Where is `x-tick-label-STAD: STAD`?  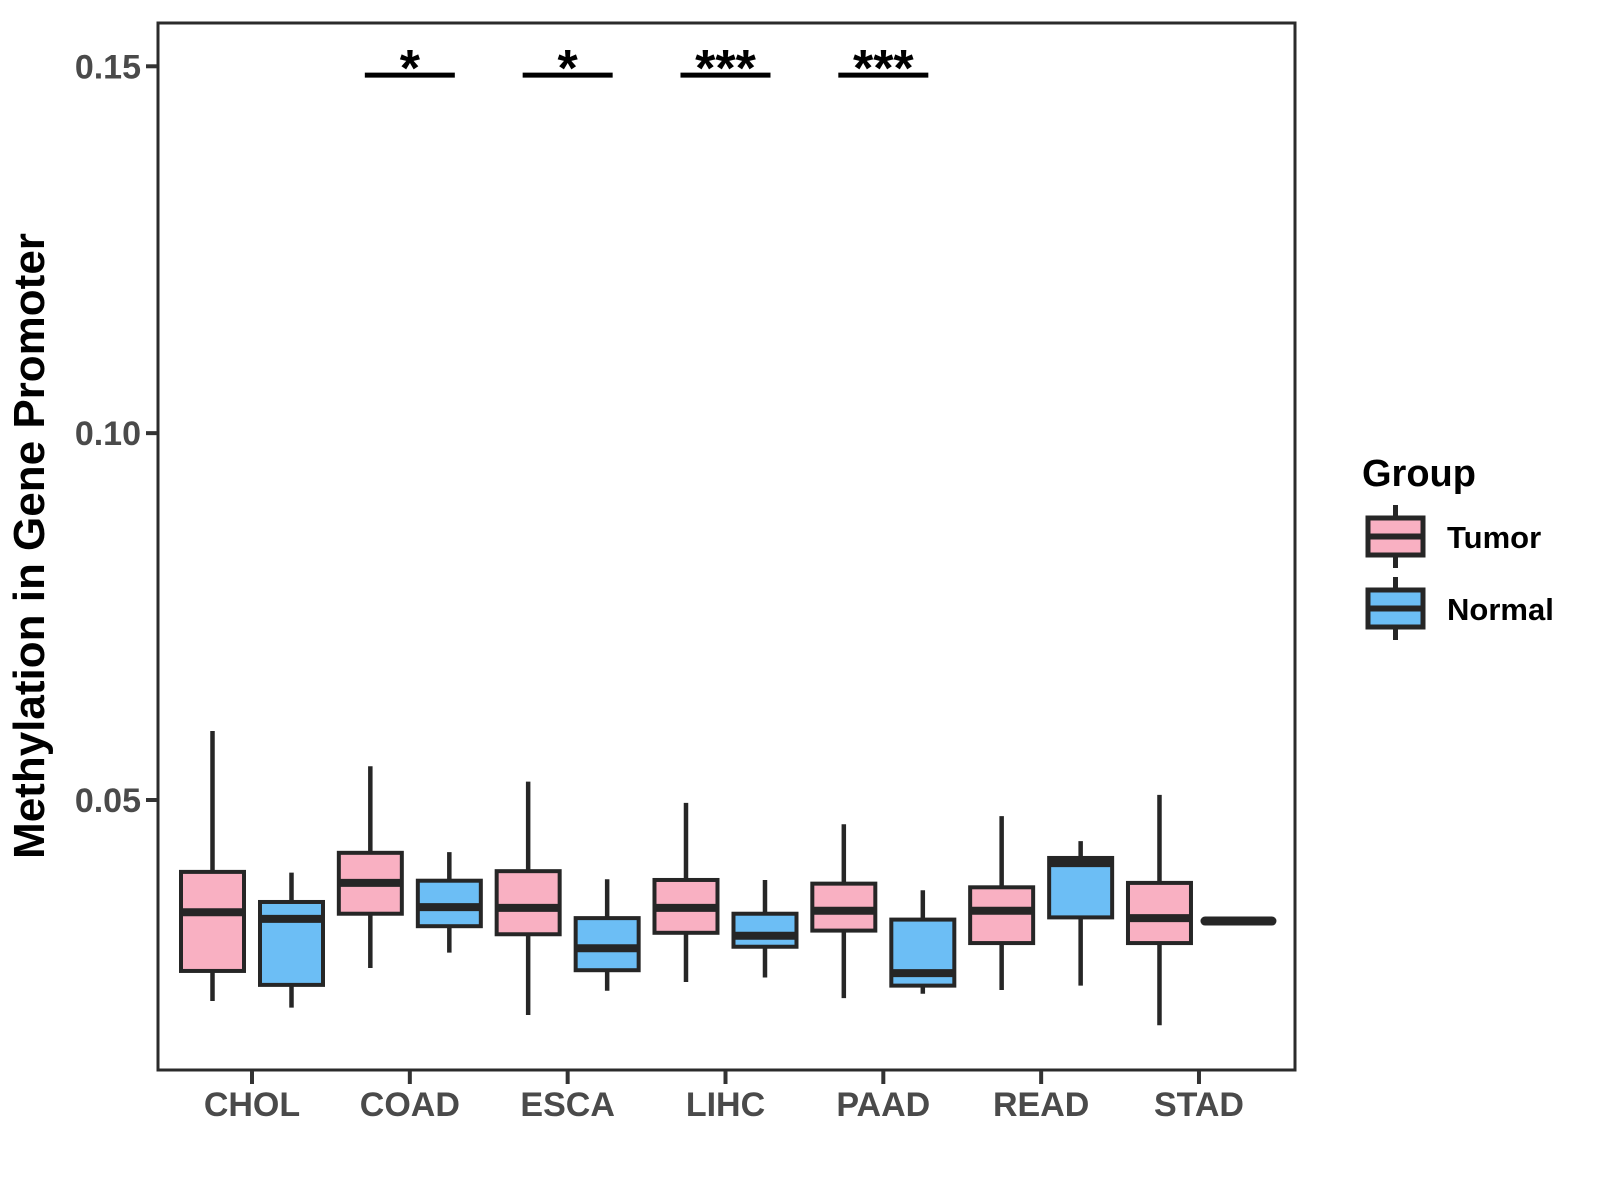
x-tick-label-STAD: STAD is located at coordinates (1199, 1105).